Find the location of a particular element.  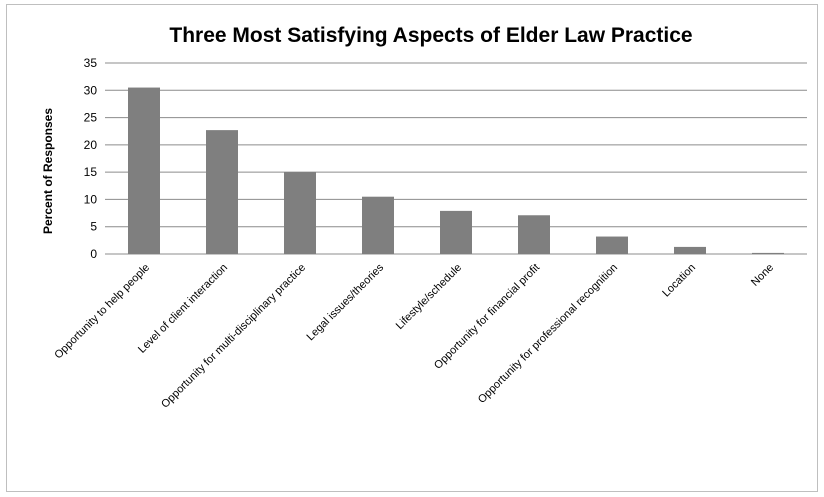

y-tick-label: 5 is located at coordinates (93, 227).